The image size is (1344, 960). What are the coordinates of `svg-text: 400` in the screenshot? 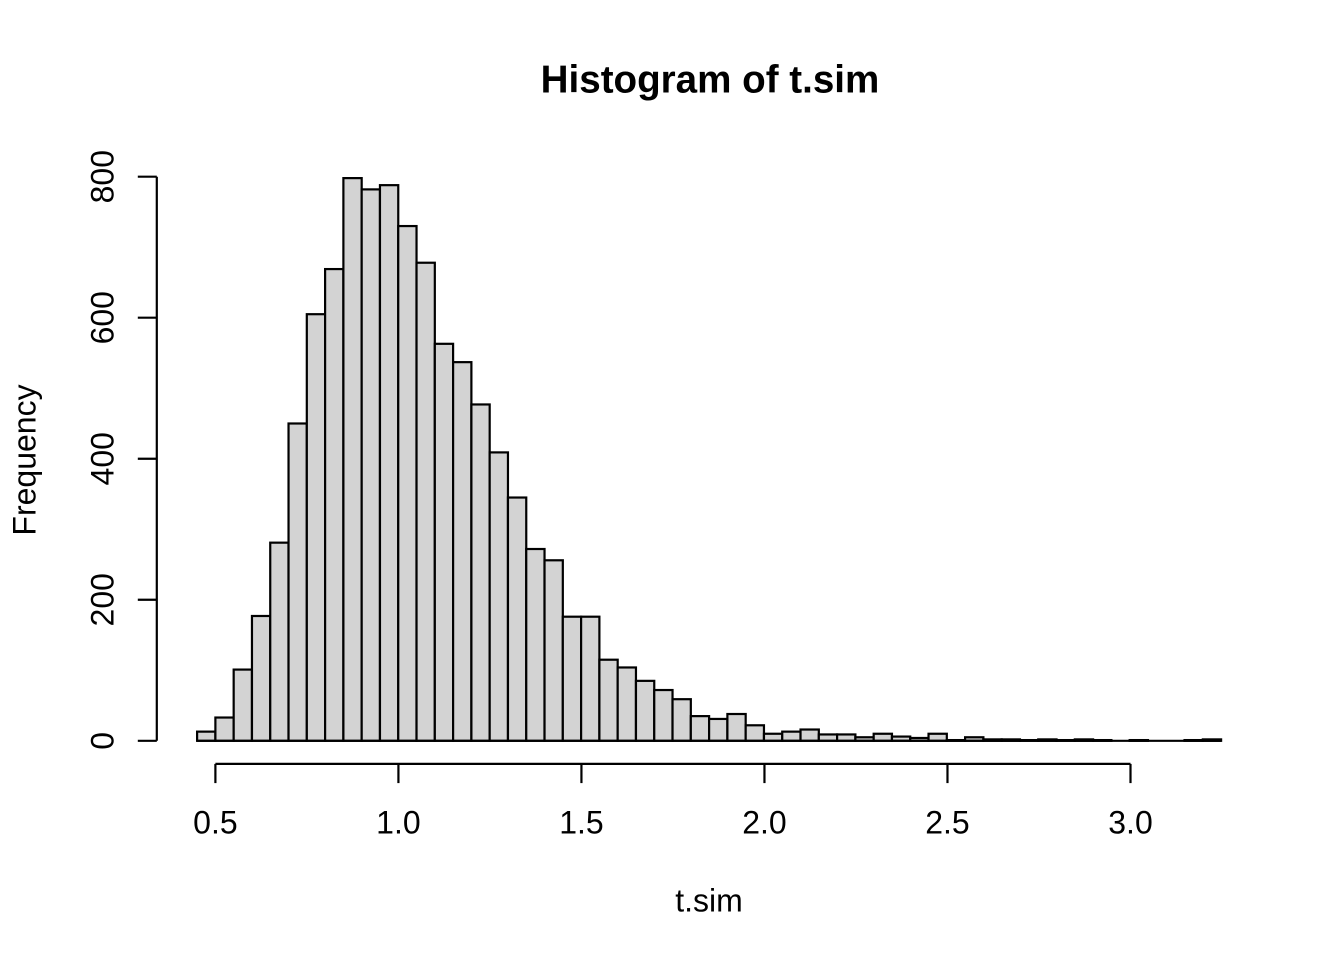 It's located at (103, 458).